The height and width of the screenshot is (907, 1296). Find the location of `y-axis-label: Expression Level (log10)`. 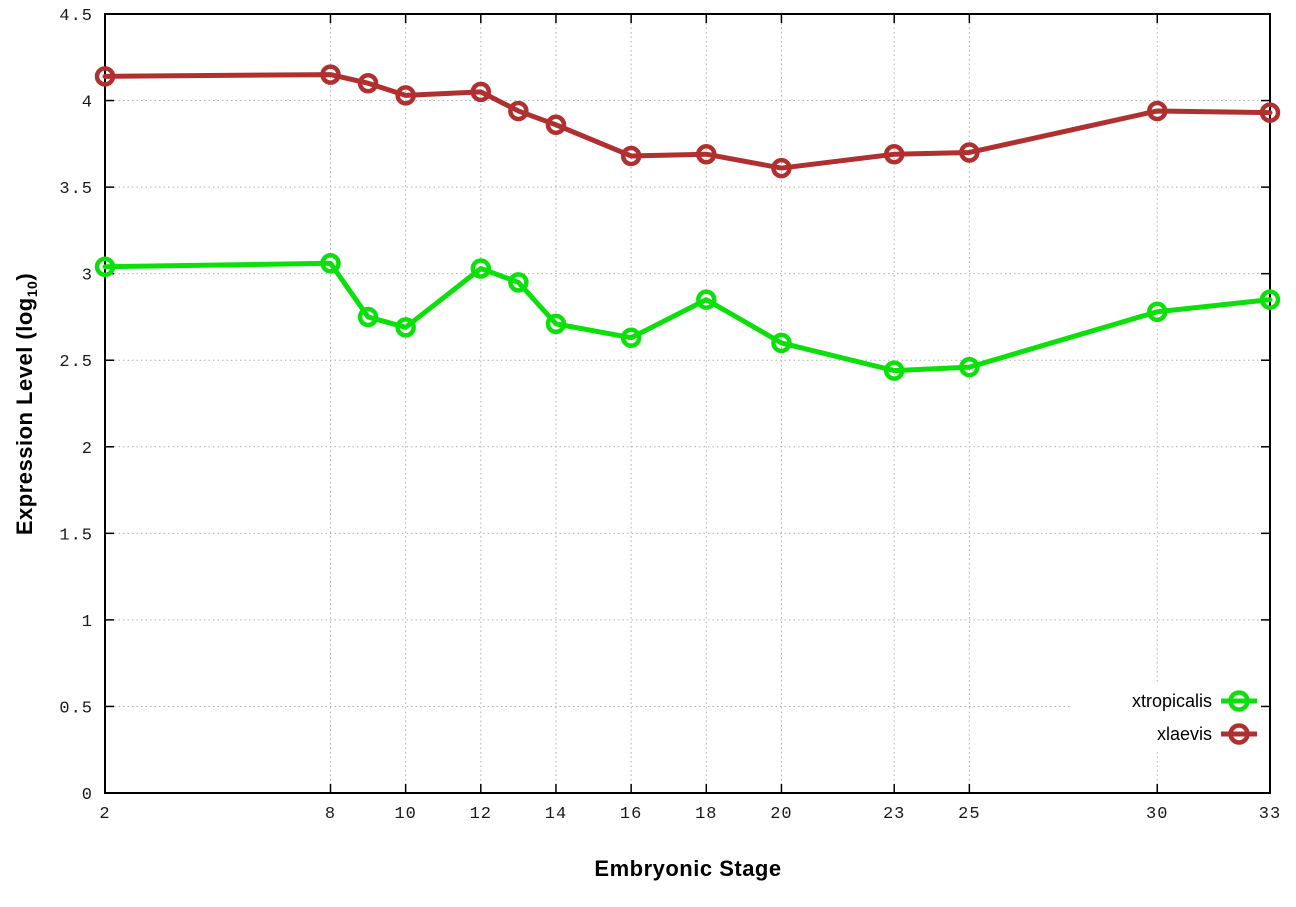

y-axis-label: Expression Level (log10) is located at coordinates (26, 404).